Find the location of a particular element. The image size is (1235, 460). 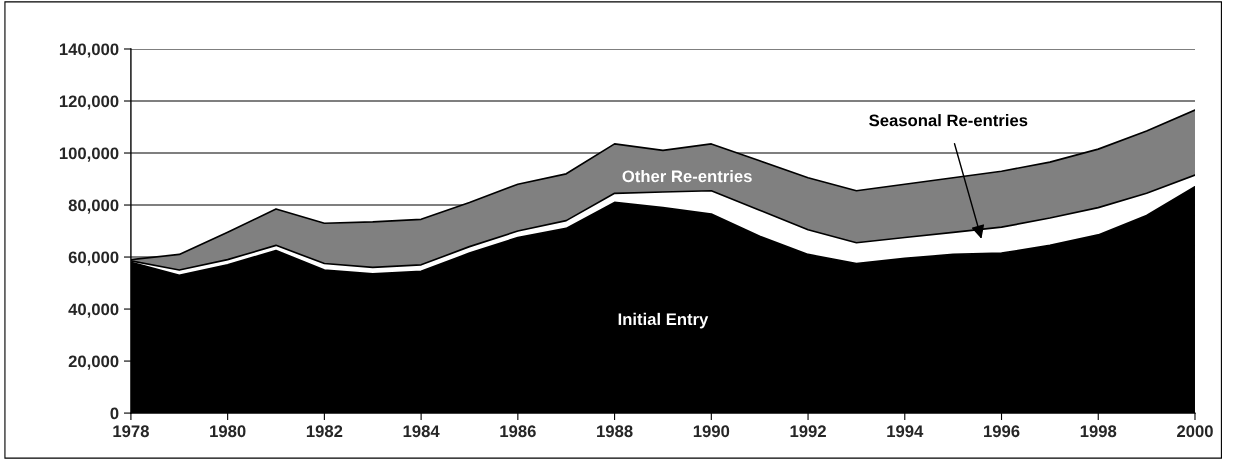

text: Seasonal Re-entries is located at coordinates (948, 120).